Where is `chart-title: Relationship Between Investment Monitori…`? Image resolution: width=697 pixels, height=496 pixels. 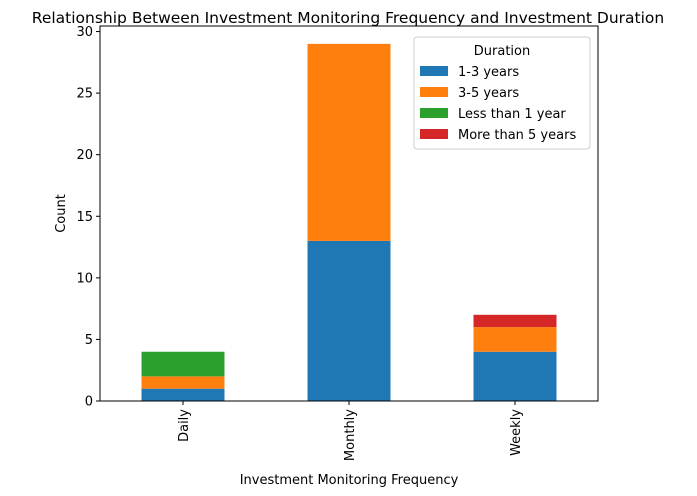 chart-title: Relationship Between Investment Monitori… is located at coordinates (348, 18).